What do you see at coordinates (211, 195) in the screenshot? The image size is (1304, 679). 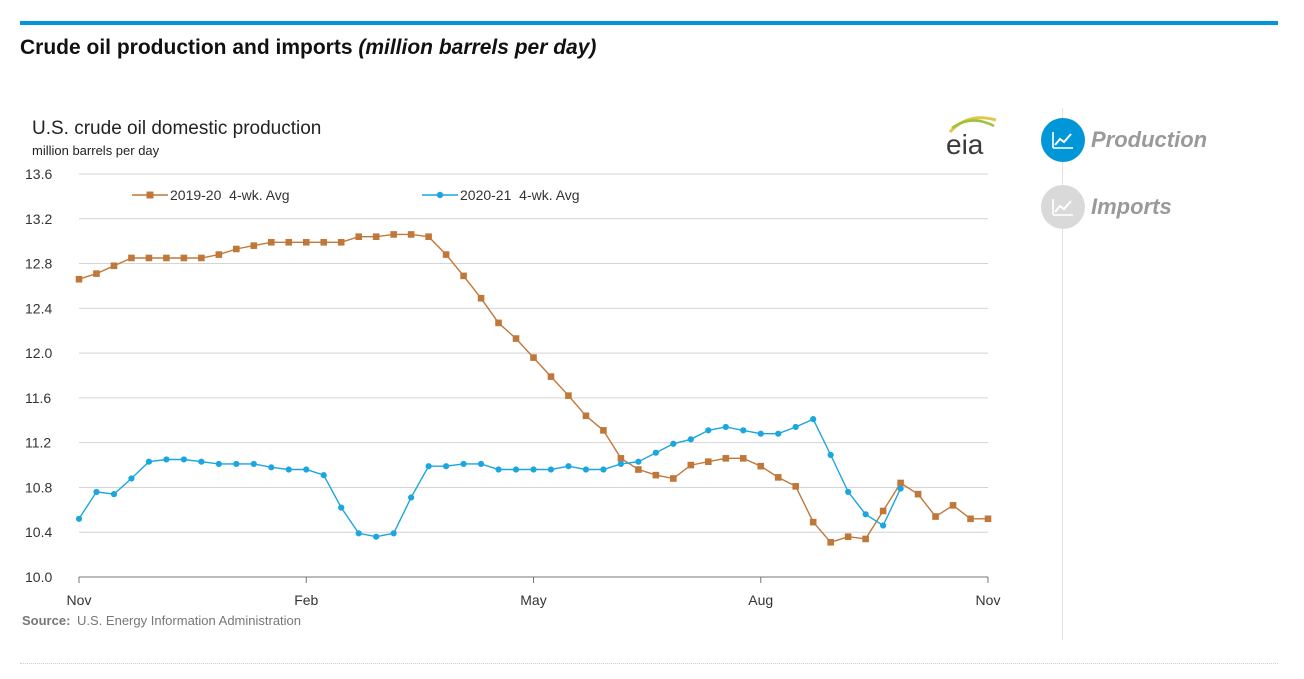 I see `legend-item-0: 2019-20 4-wk. Avg` at bounding box center [211, 195].